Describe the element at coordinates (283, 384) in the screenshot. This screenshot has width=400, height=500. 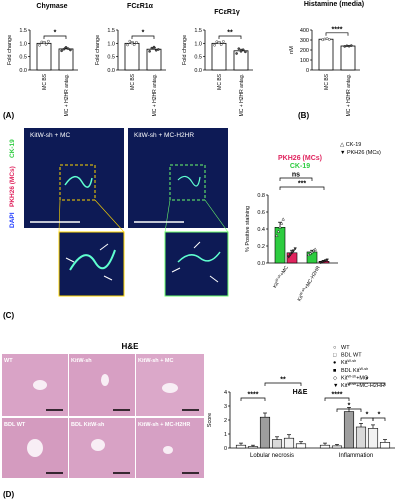
I see `he-sig-2-bracket` at that location.